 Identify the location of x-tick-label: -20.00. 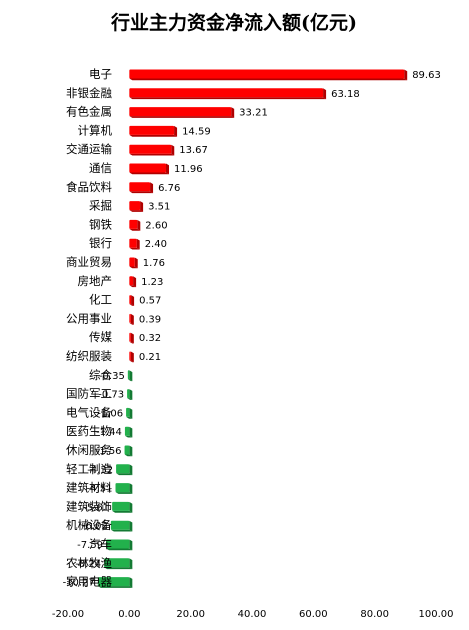
(68, 614).